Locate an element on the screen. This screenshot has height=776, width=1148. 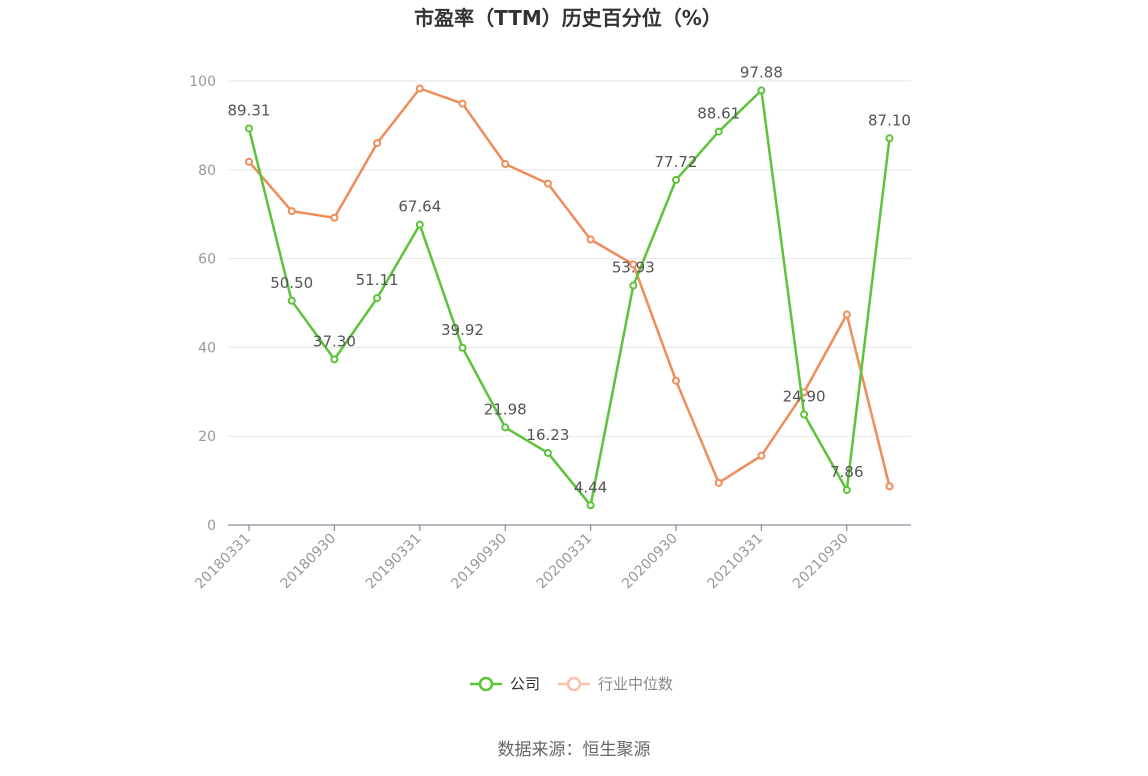
legend-item-company: 公司 is located at coordinates (505, 684).